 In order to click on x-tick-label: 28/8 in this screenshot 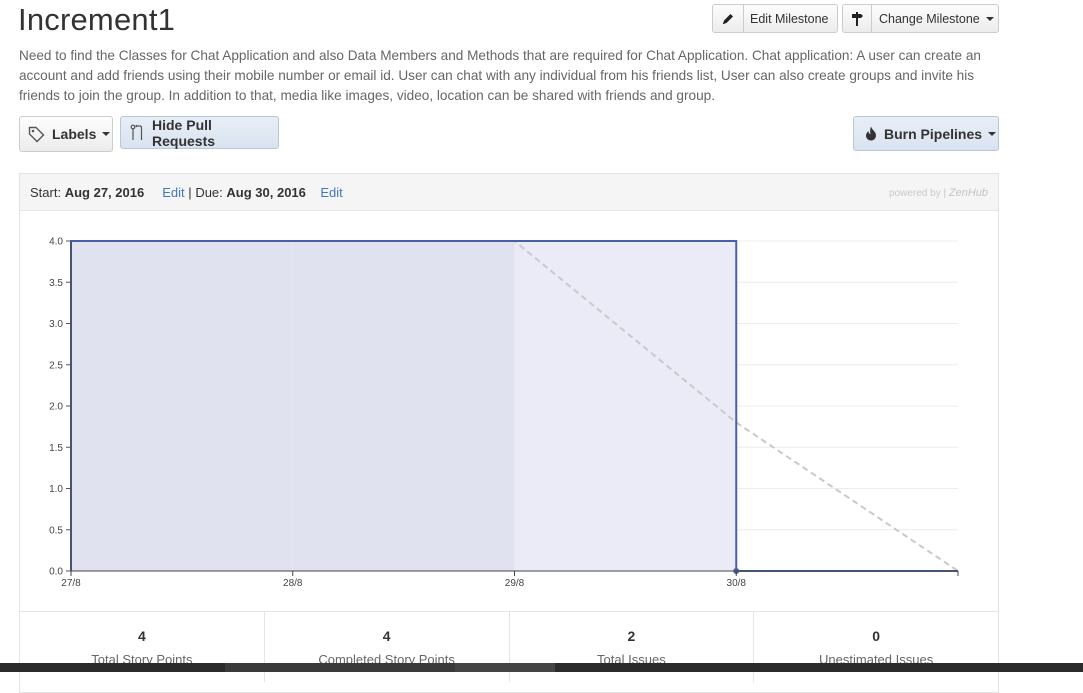, I will do `click(293, 583)`.